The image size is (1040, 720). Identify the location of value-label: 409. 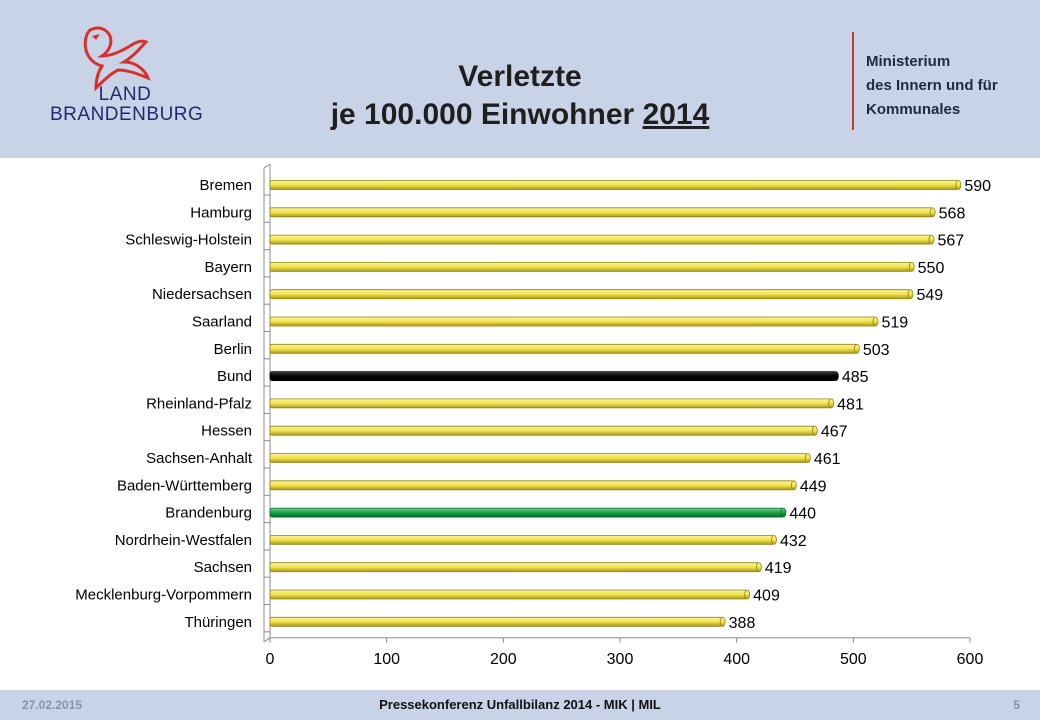
(766, 596).